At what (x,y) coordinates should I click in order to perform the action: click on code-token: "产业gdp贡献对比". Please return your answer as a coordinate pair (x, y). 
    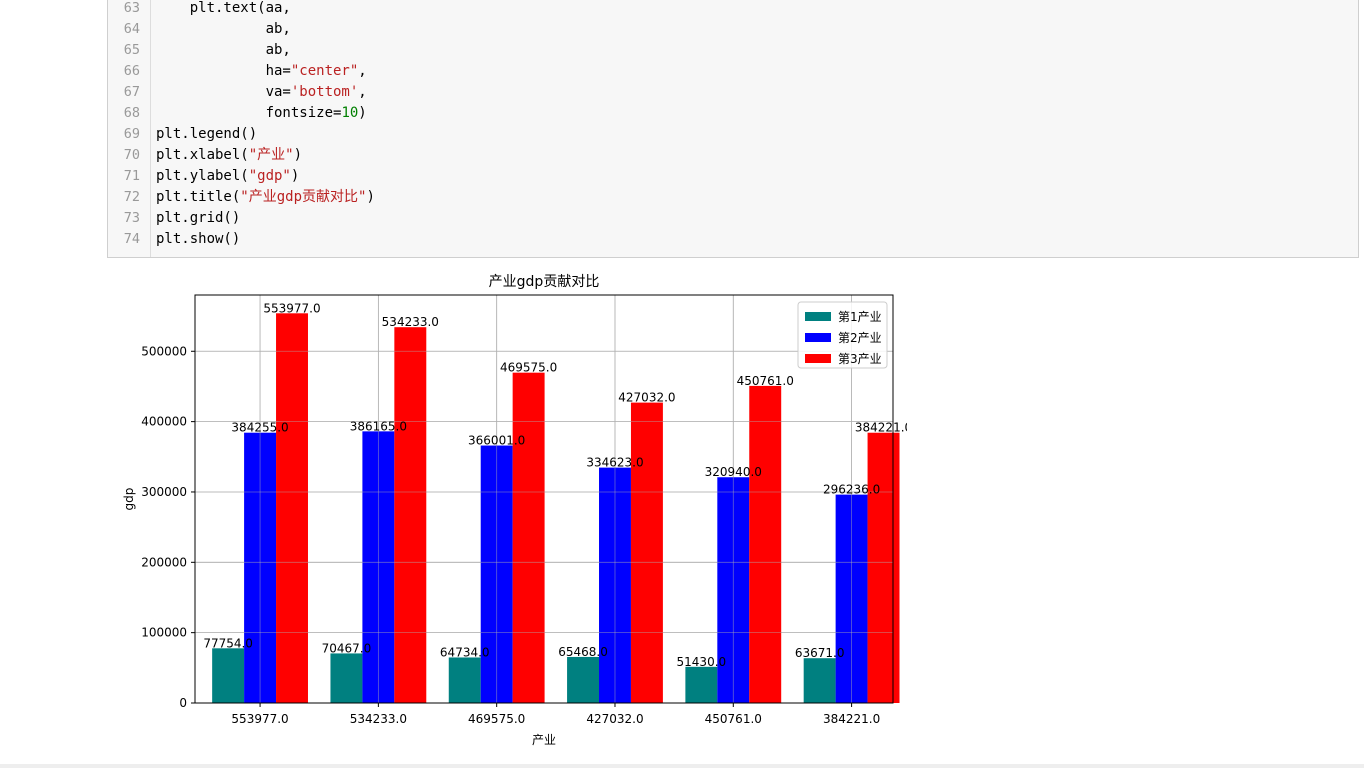
    Looking at the image, I should click on (303, 197).